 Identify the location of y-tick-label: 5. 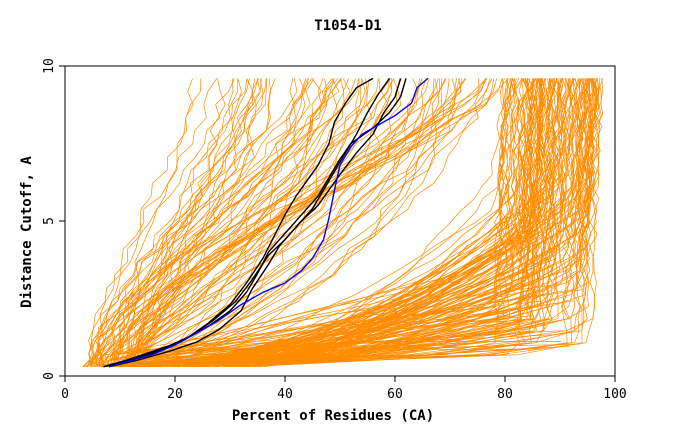
(49, 221).